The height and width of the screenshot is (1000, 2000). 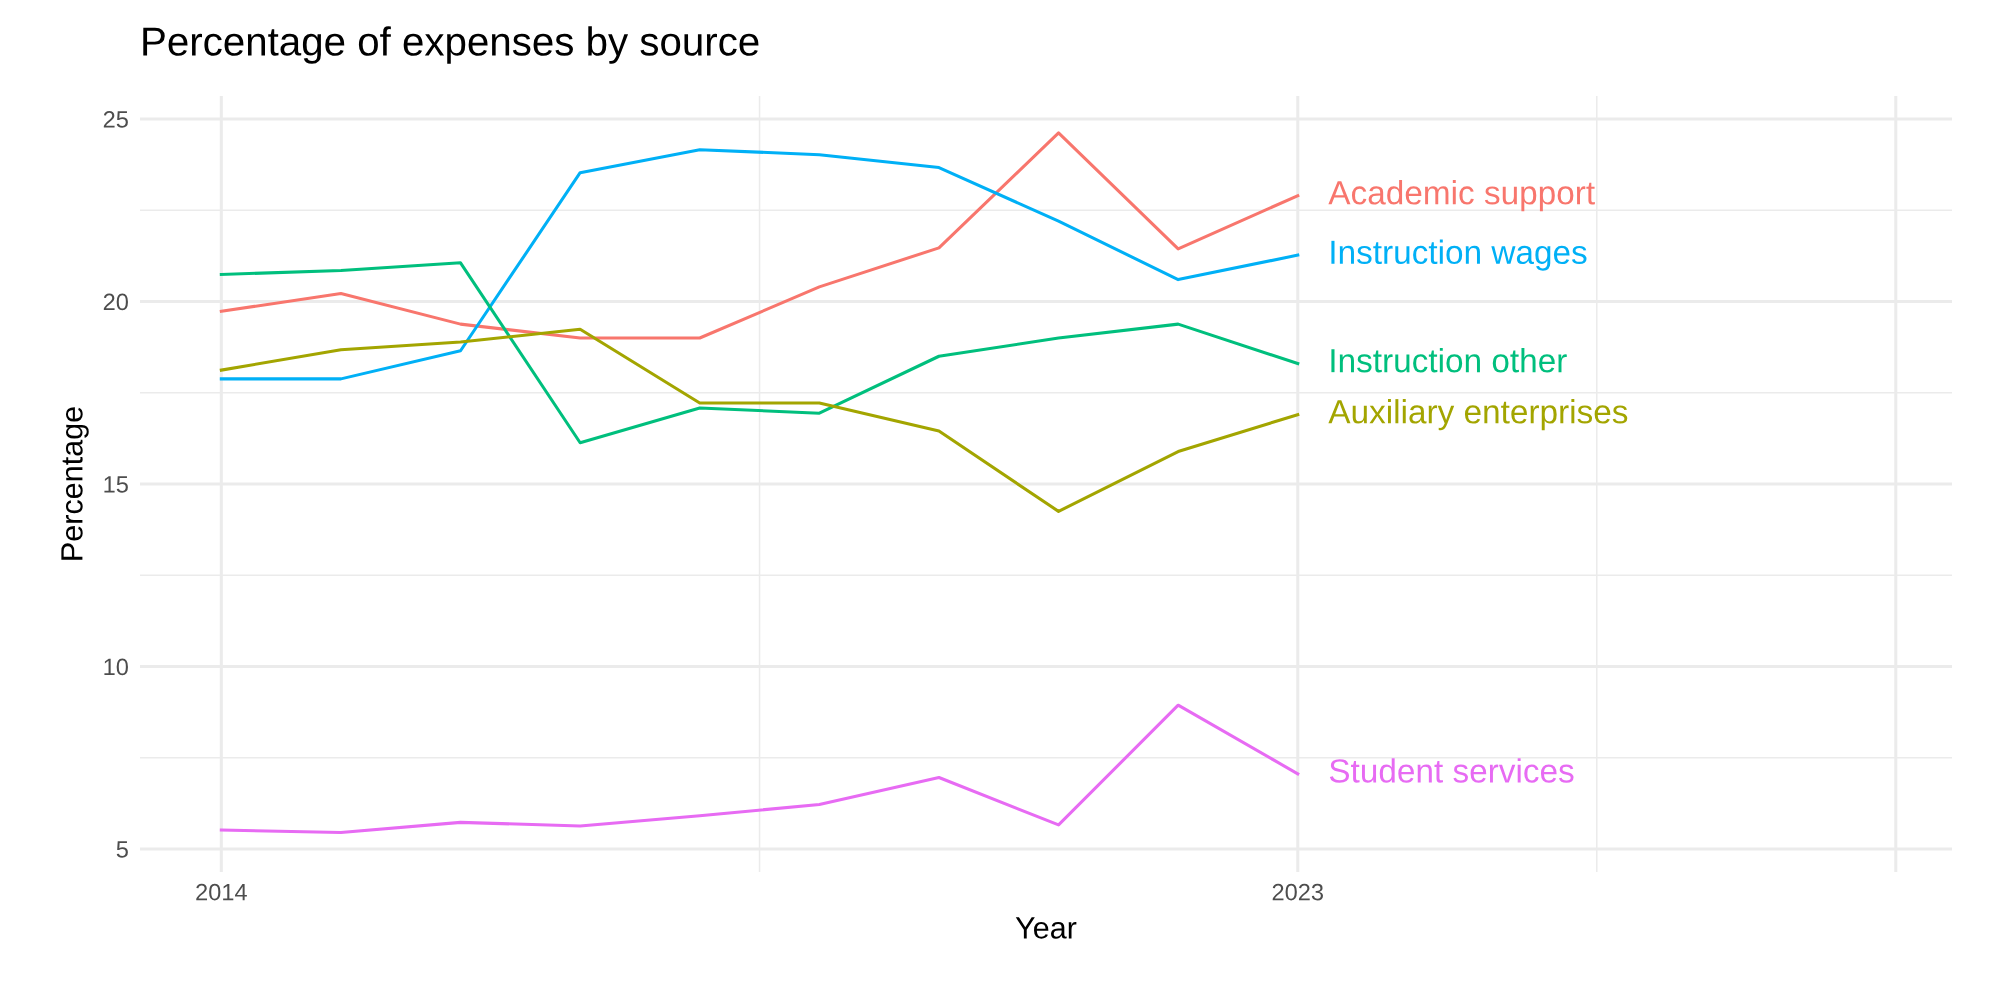 What do you see at coordinates (1449, 360) in the screenshot?
I see `series-label: Instruction other` at bounding box center [1449, 360].